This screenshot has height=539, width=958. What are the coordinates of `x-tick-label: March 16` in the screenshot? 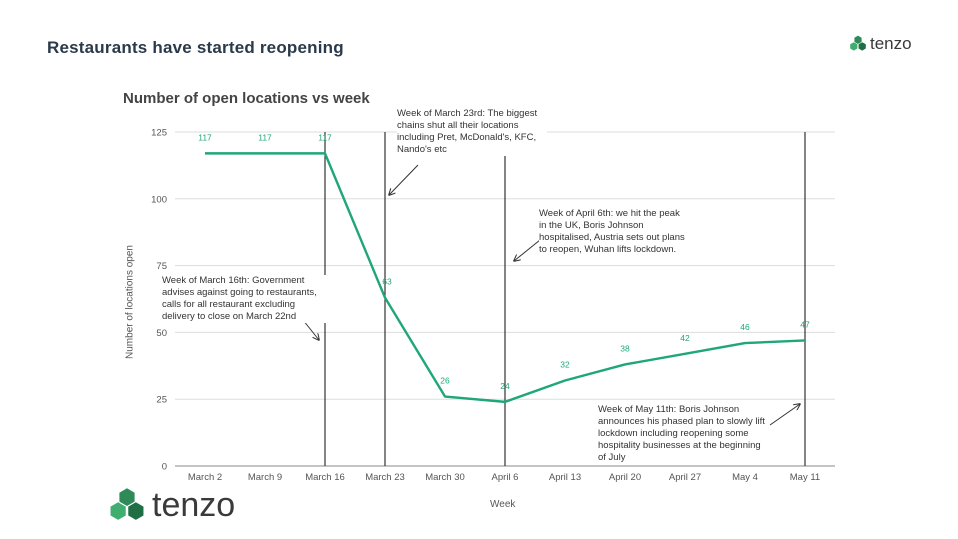 It's located at (325, 477).